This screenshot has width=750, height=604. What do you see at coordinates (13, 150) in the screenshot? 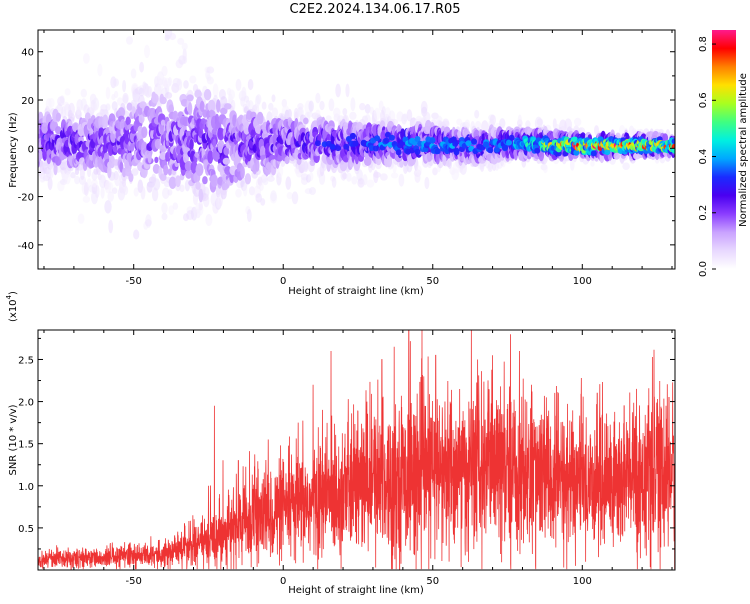
I see `spectrogram-y-label: Frequency (Hz)` at bounding box center [13, 150].